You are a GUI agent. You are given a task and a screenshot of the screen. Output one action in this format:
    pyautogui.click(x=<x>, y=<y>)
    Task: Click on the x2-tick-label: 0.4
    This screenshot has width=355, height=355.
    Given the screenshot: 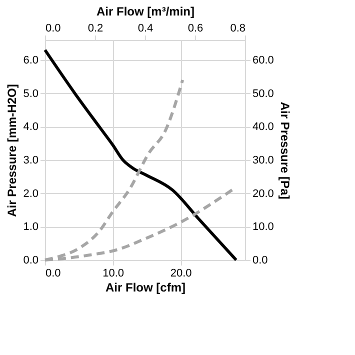 What is the action you would take?
    pyautogui.click(x=146, y=28)
    